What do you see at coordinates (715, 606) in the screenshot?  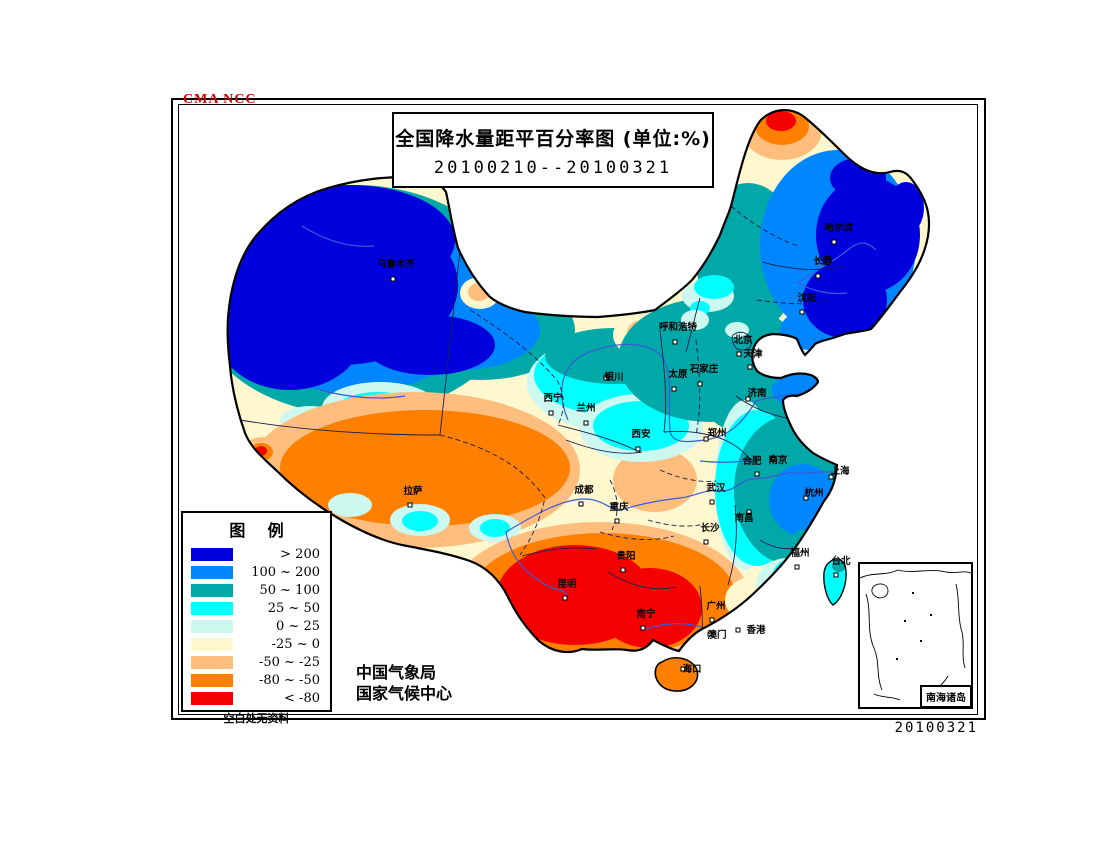 I see `city-label: 广州` at bounding box center [715, 606].